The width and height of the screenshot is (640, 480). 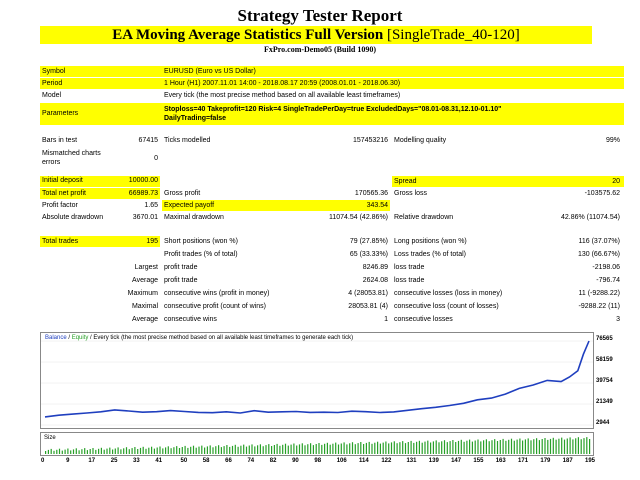 What do you see at coordinates (51, 162) in the screenshot?
I see `mismatch-label-2: errors` at bounding box center [51, 162].